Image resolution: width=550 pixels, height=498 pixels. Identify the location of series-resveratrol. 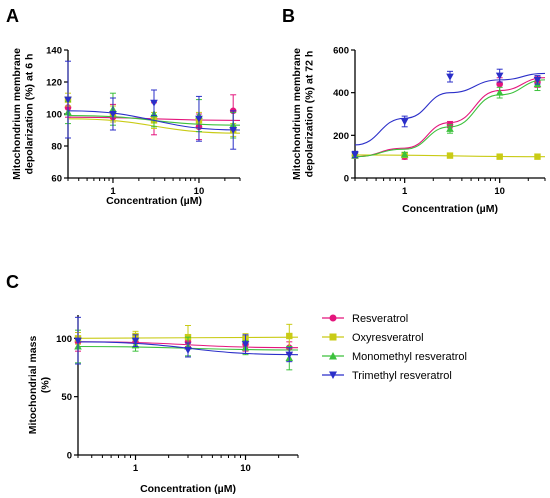
(448, 118).